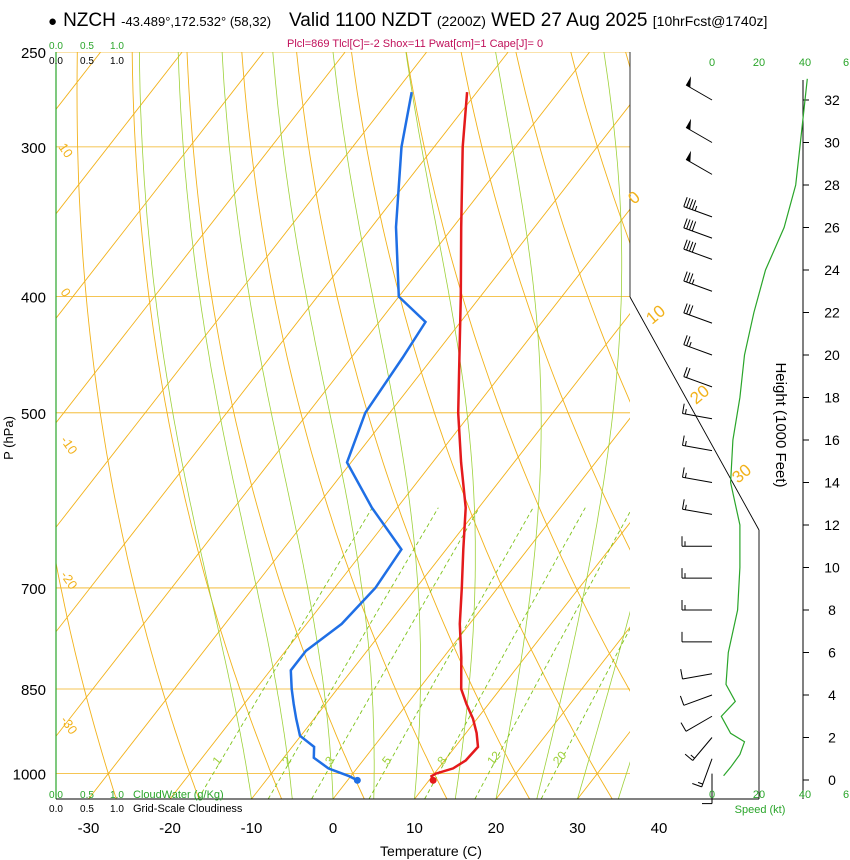  What do you see at coordinates (832, 738) in the screenshot?
I see `height-tick-label: 2` at bounding box center [832, 738].